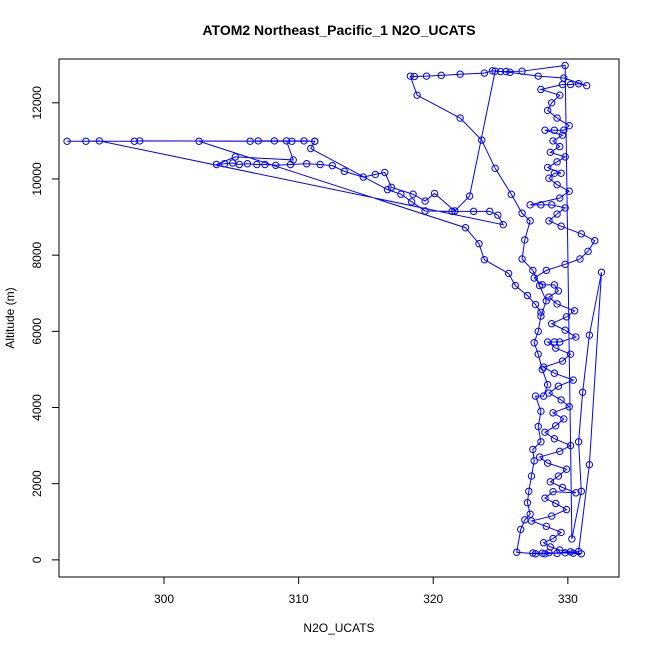 The height and width of the screenshot is (650, 650). Describe the element at coordinates (299, 599) in the screenshot. I see `x-tick-label: 310` at that location.